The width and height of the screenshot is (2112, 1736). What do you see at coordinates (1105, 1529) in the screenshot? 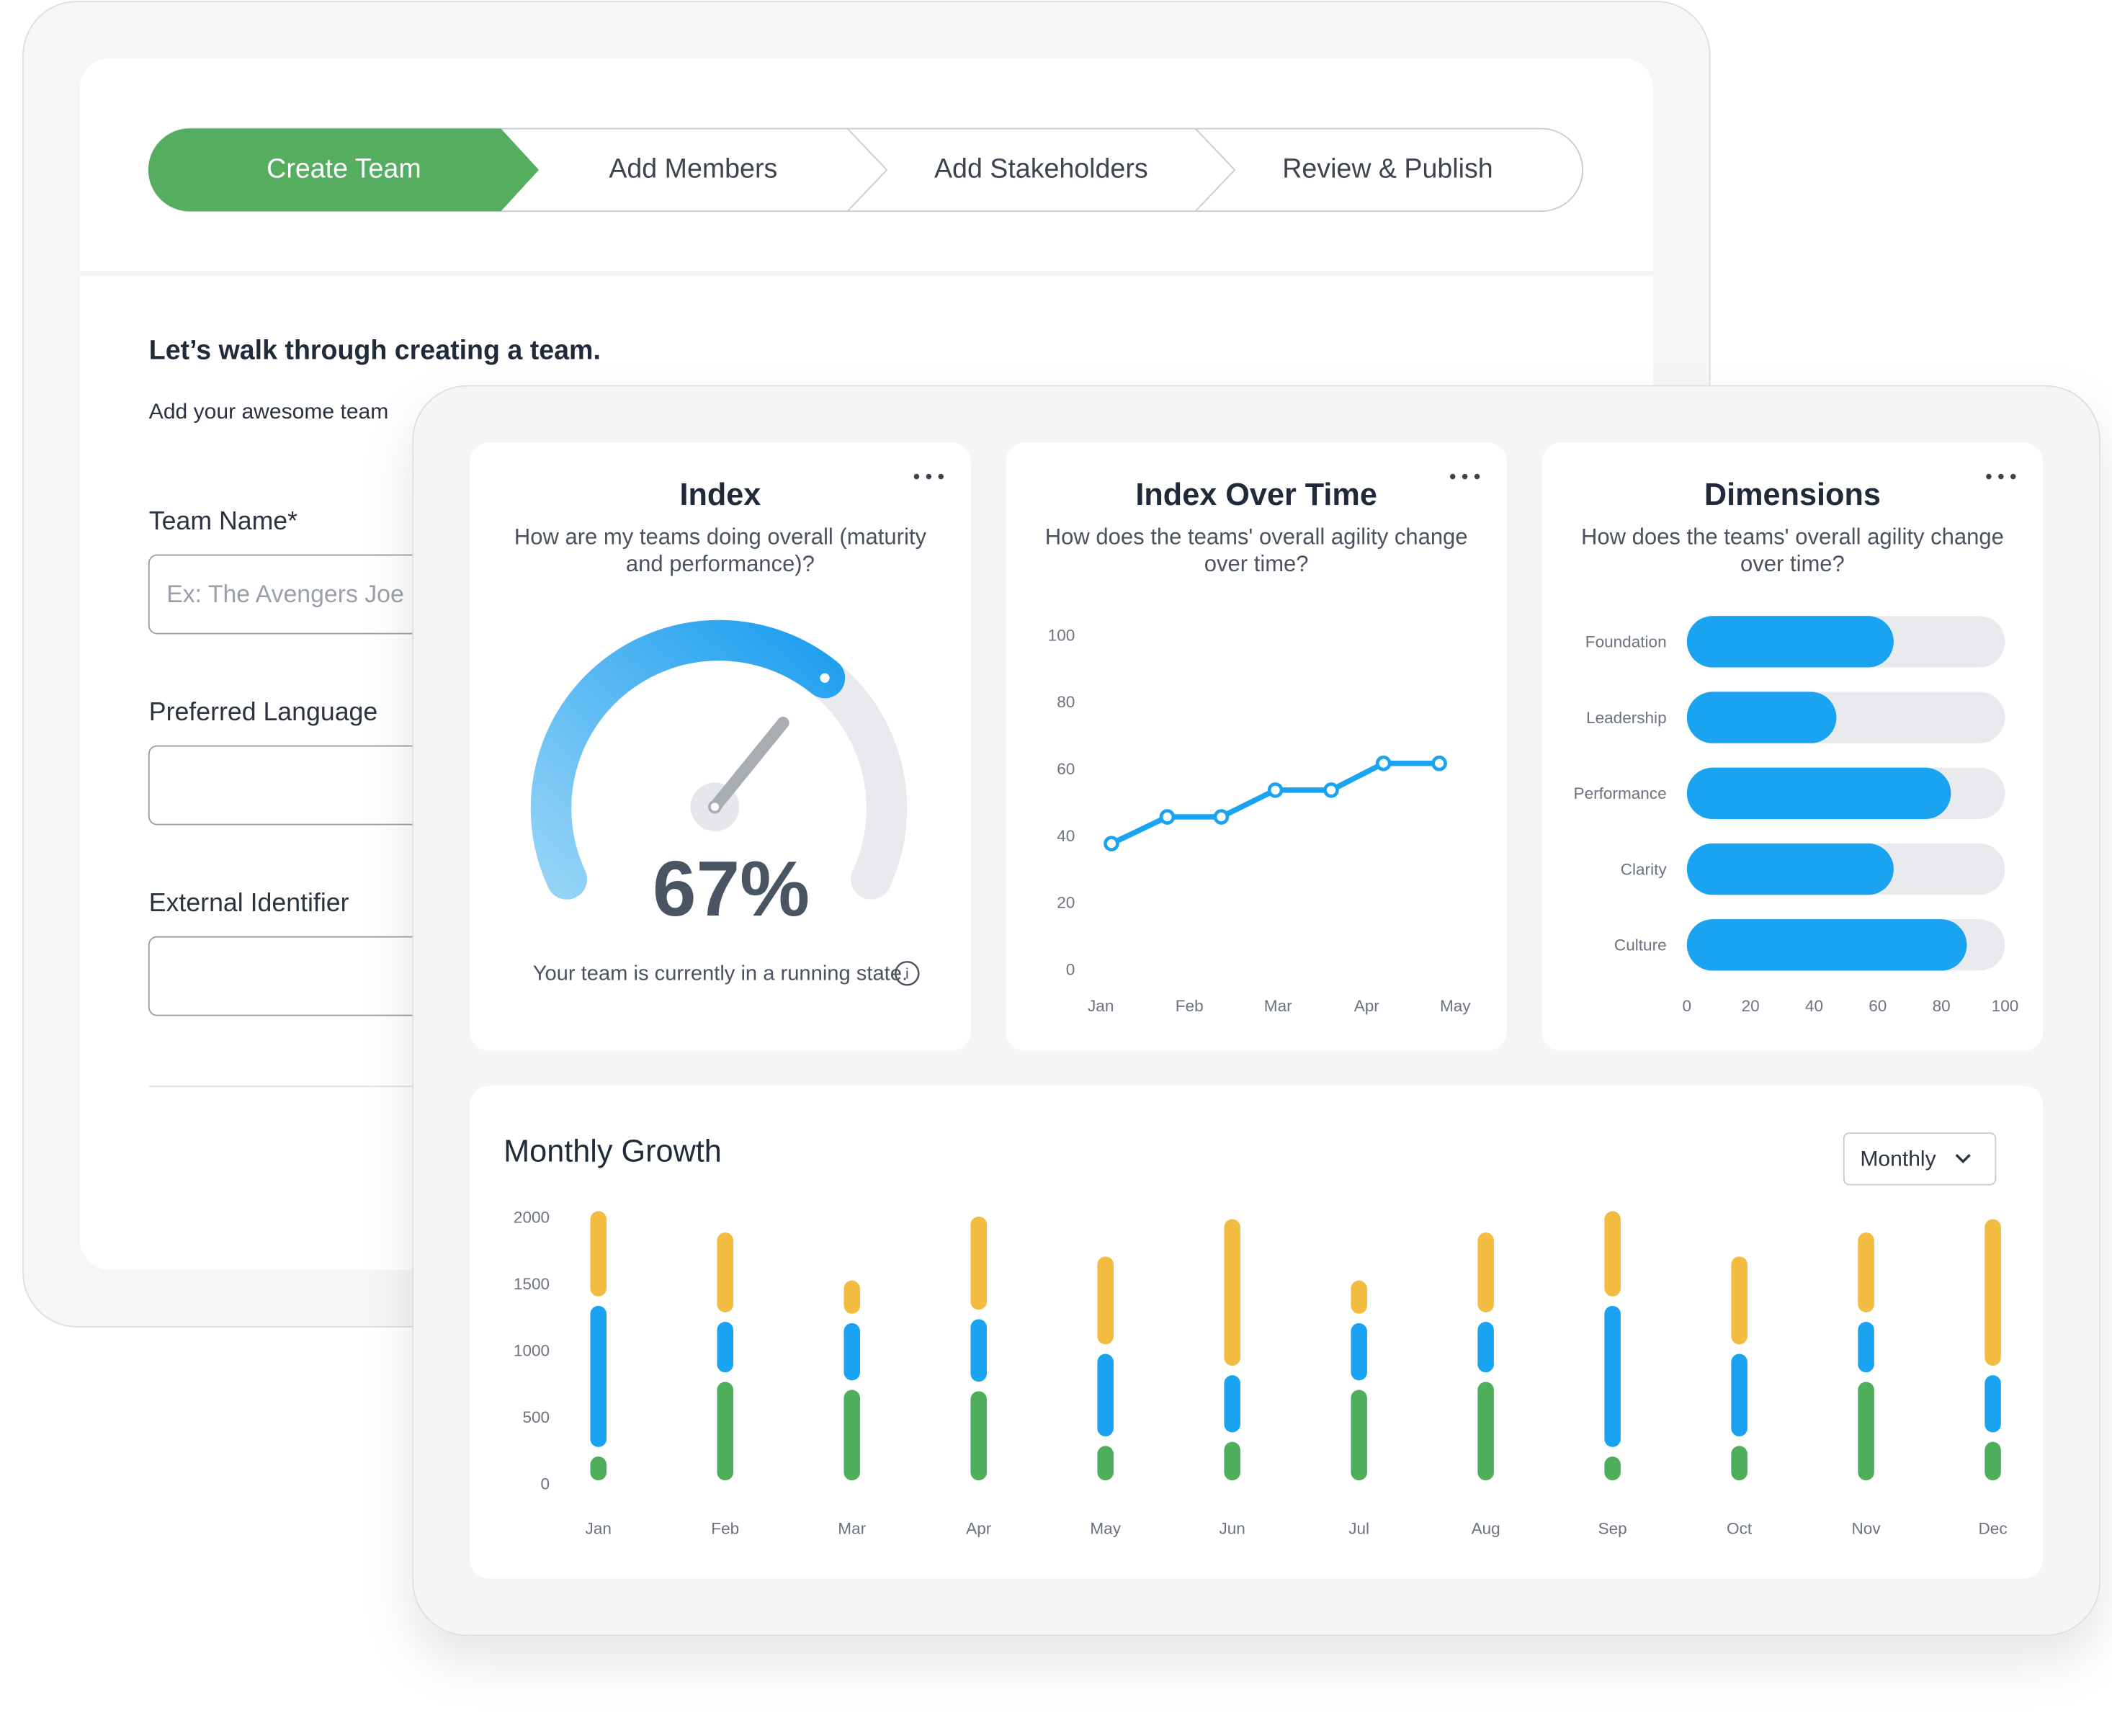
I see `x-tick-label: May` at bounding box center [1105, 1529].